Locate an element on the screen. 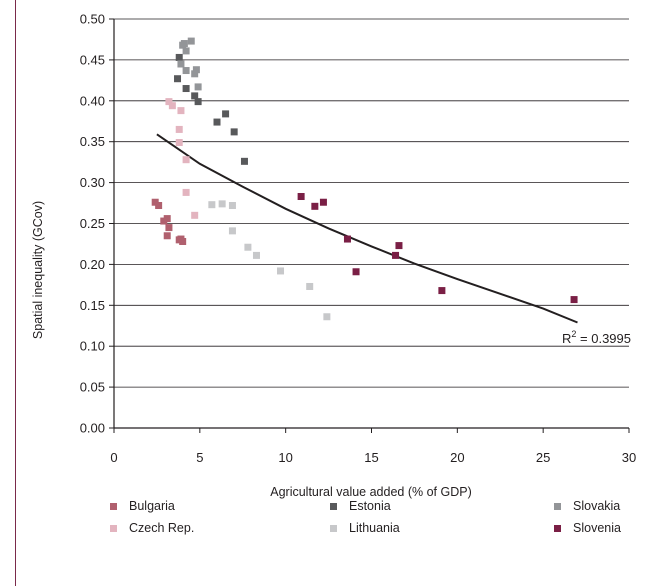  series-slovakia is located at coordinates (189, 64).